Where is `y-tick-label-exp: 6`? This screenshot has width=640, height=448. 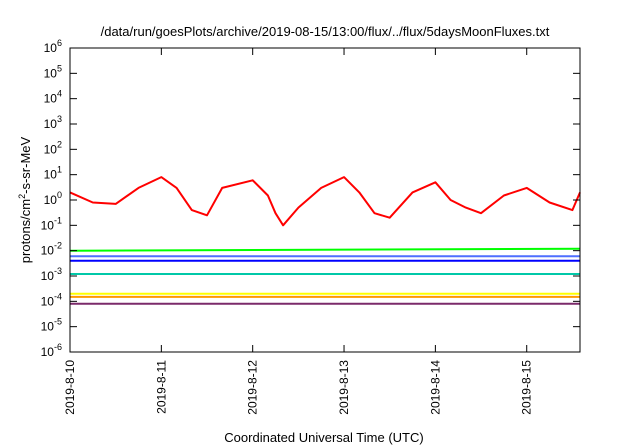
y-tick-label-exp: 6 is located at coordinates (59, 43).